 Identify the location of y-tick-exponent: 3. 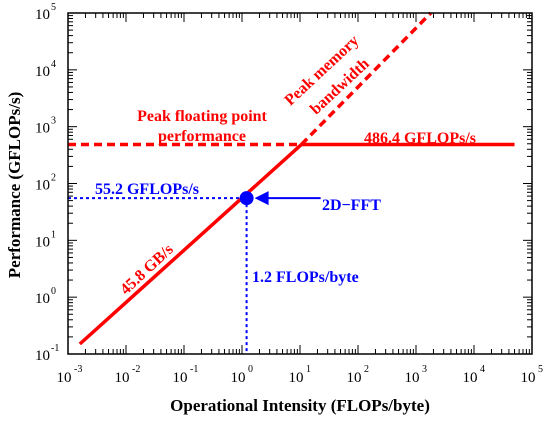
(53, 121).